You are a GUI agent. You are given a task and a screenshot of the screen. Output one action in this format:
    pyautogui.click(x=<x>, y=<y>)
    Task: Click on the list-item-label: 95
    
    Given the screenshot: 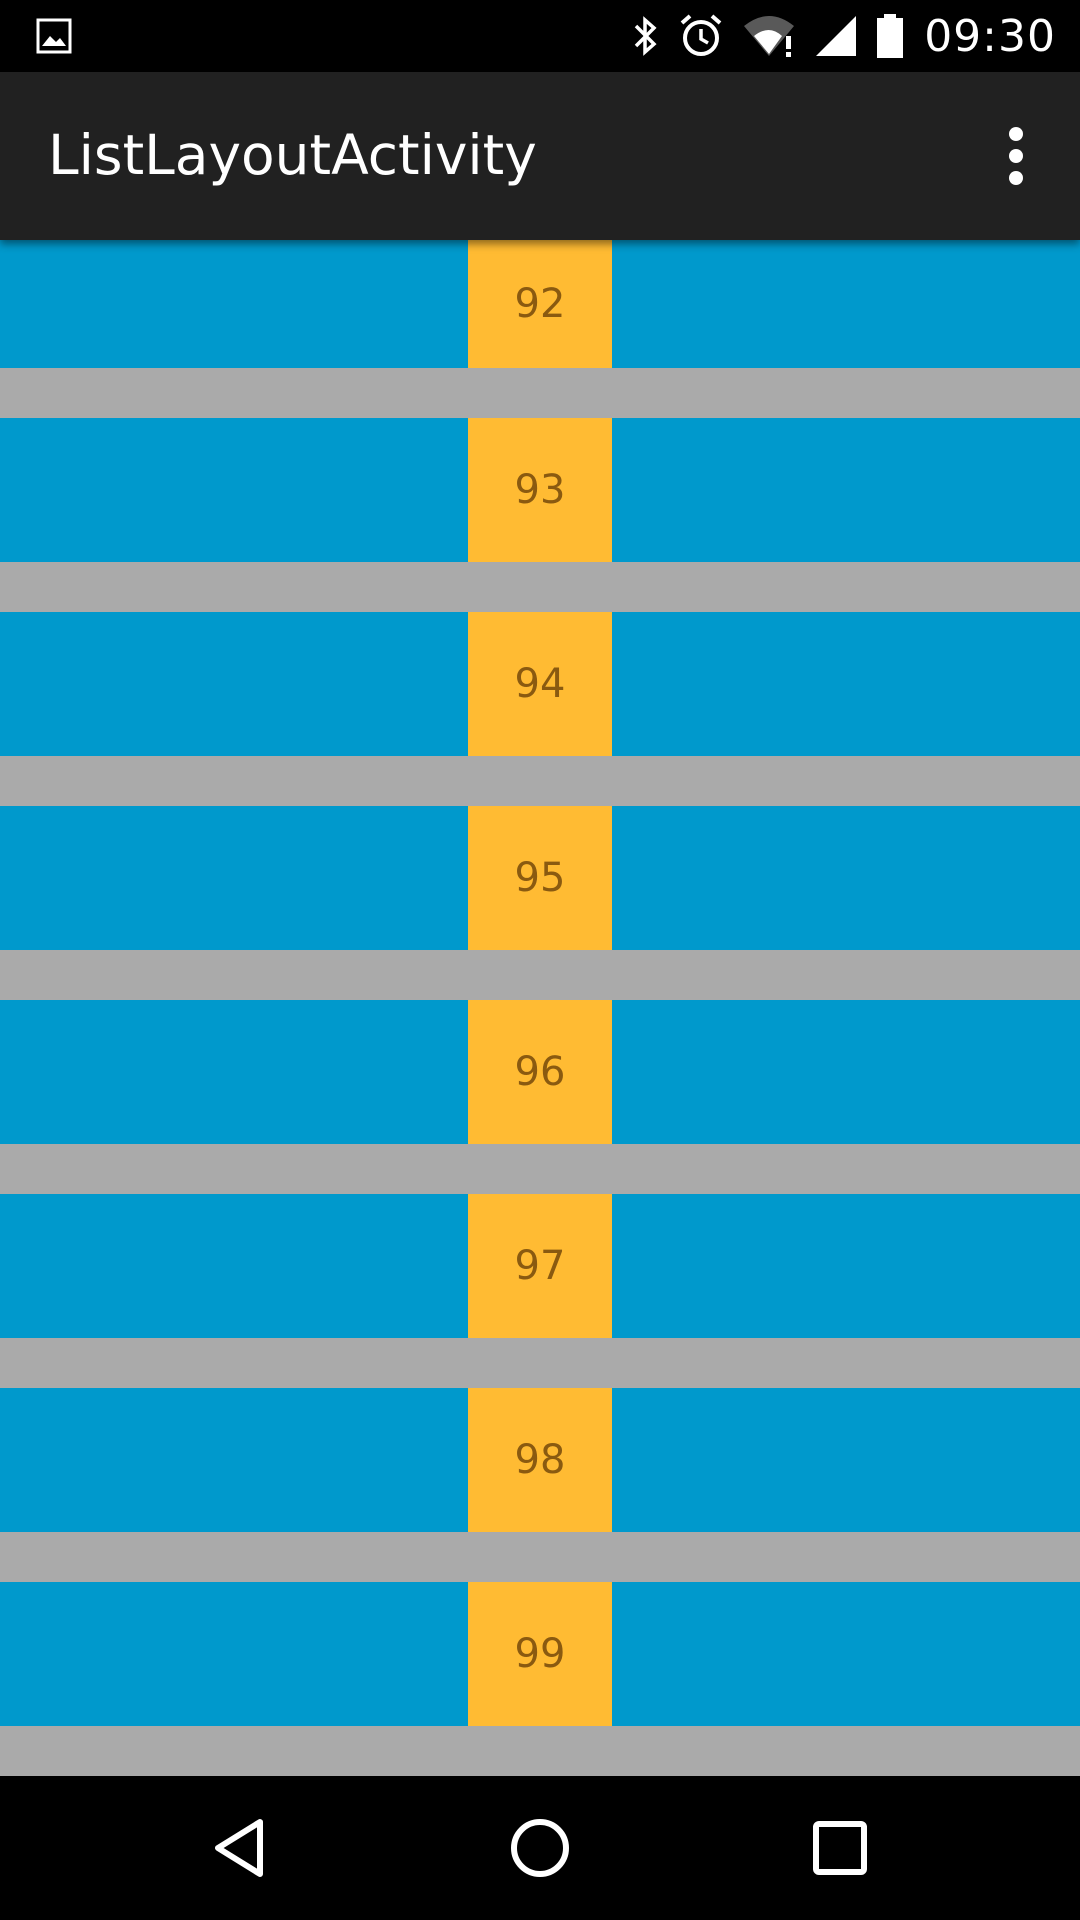 What is the action you would take?
    pyautogui.click(x=540, y=878)
    